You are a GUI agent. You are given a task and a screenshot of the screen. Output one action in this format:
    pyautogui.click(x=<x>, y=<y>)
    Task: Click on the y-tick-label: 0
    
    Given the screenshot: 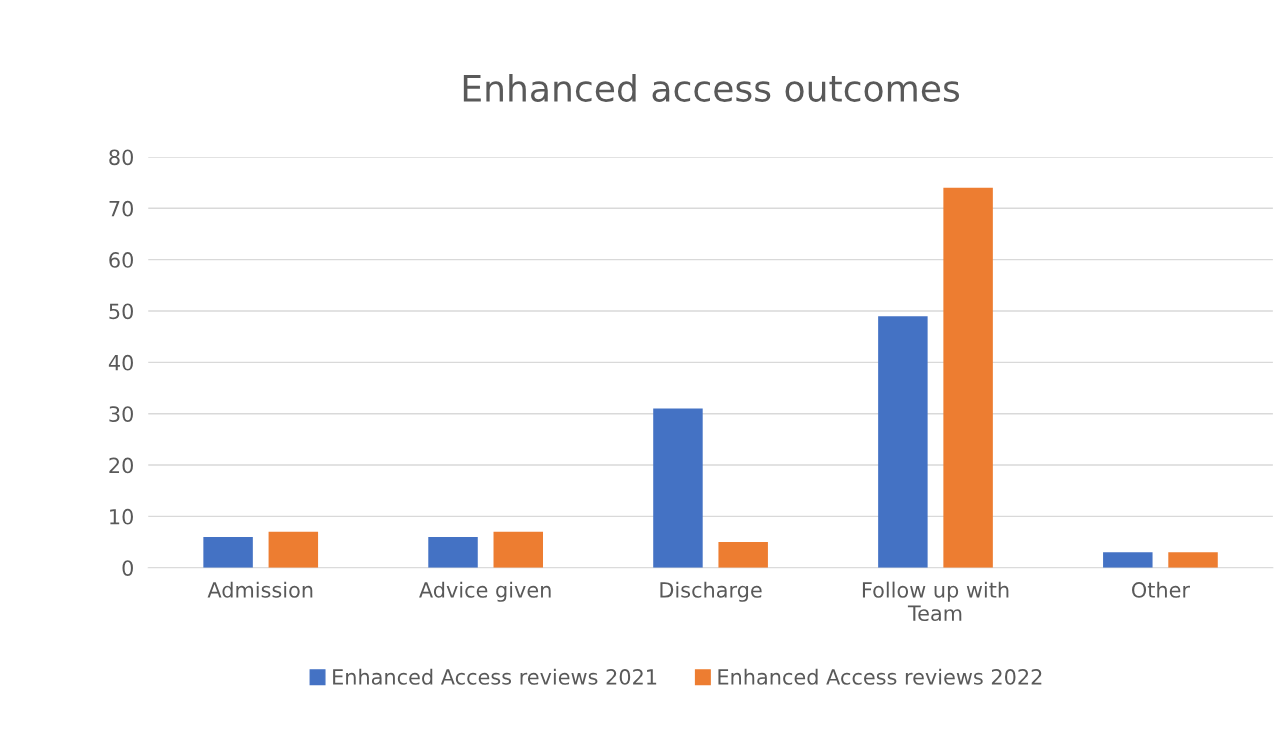 What is the action you would take?
    pyautogui.click(x=127, y=568)
    